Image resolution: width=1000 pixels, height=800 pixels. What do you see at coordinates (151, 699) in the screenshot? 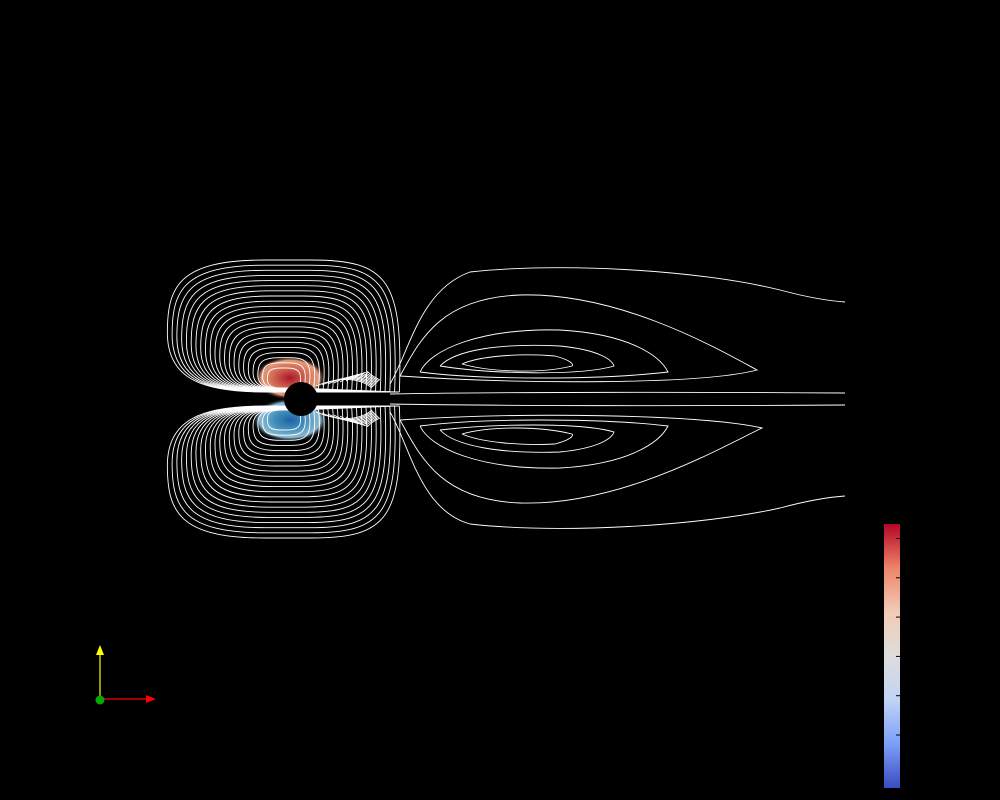
I see `x-axis-arrowhead` at bounding box center [151, 699].